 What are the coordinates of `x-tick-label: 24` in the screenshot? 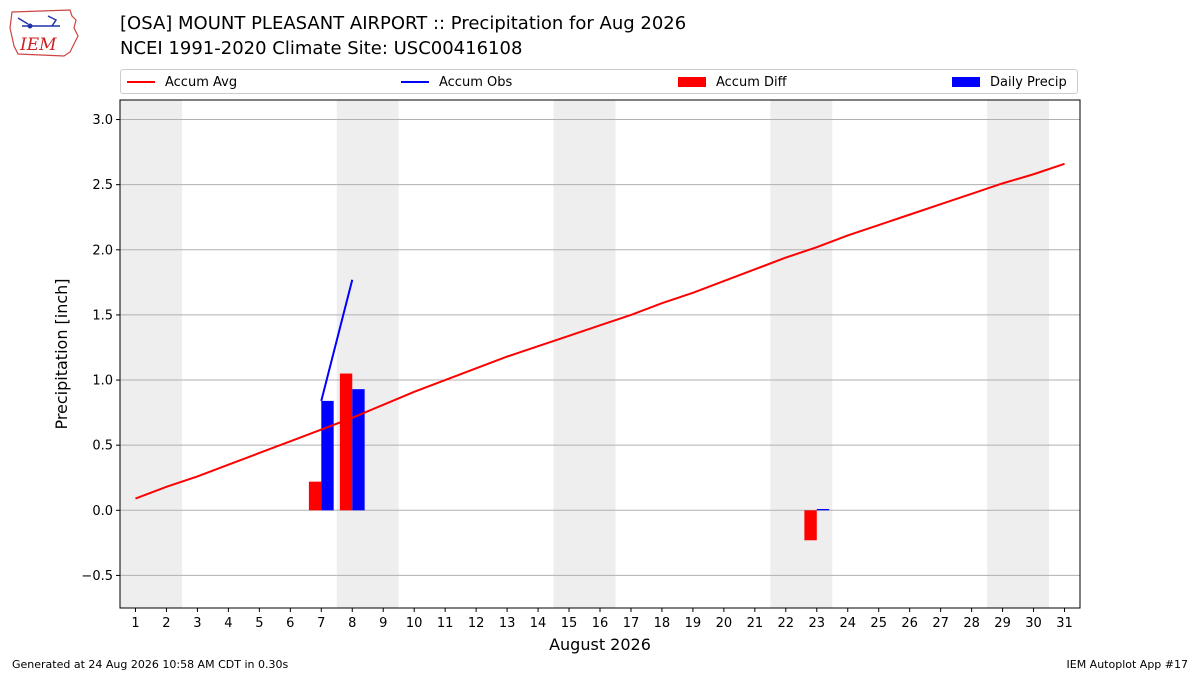 It's located at (847, 623).